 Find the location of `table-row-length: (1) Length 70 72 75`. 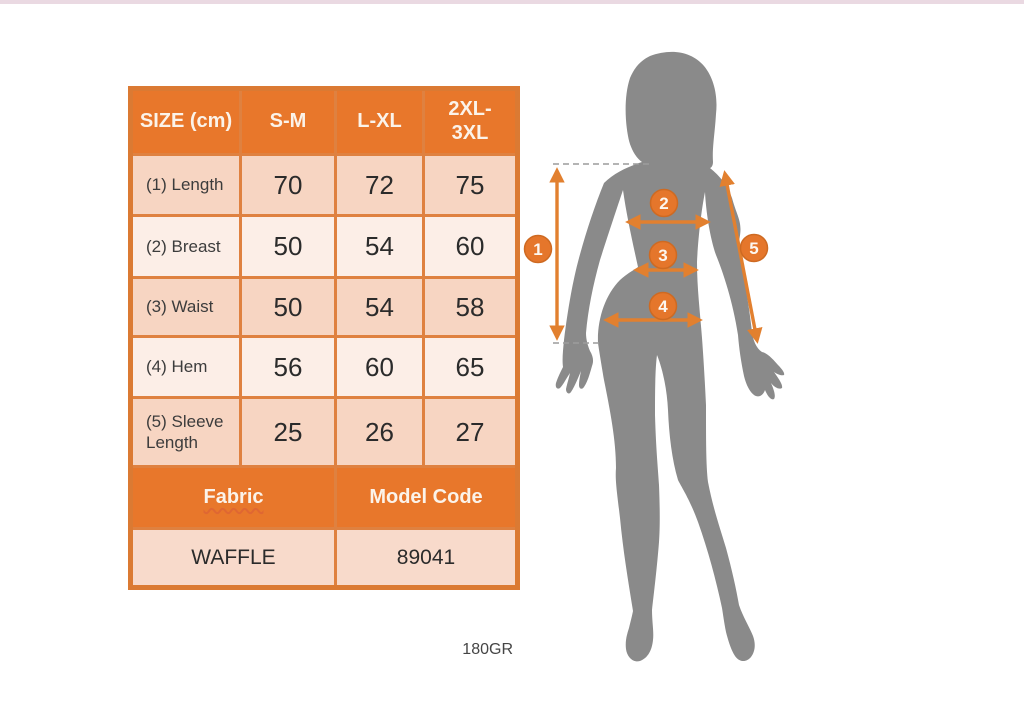

table-row-length: (1) Length 70 72 75 is located at coordinates (324, 185).